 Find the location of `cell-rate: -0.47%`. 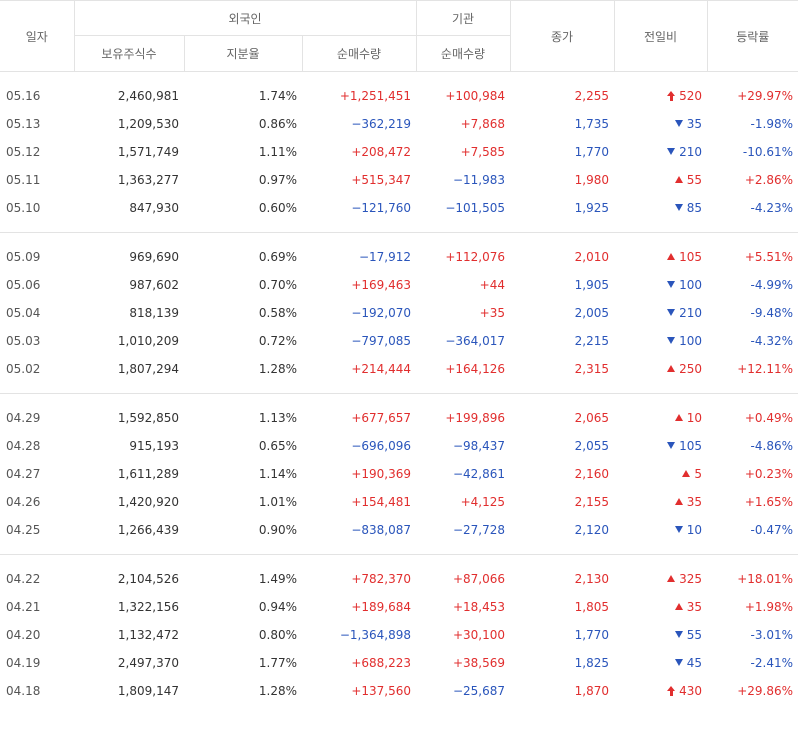

cell-rate: -0.47% is located at coordinates (752, 535).